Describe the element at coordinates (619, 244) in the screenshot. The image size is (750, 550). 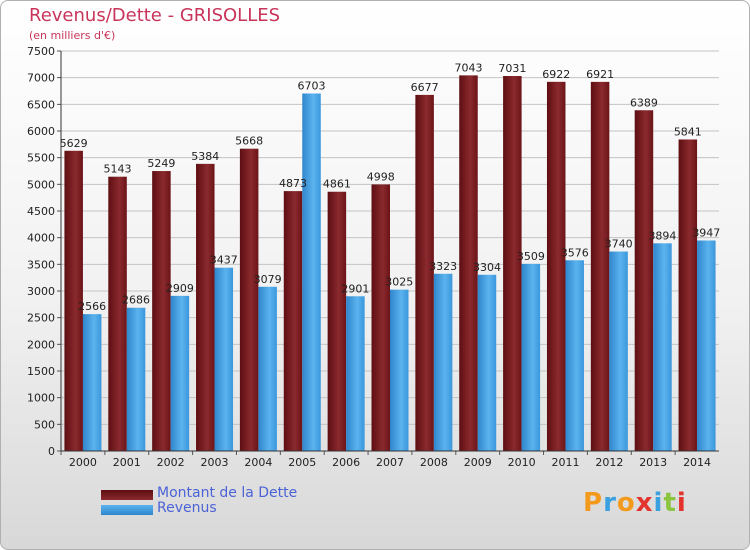
I see `data-label-revenus: 3740` at that location.